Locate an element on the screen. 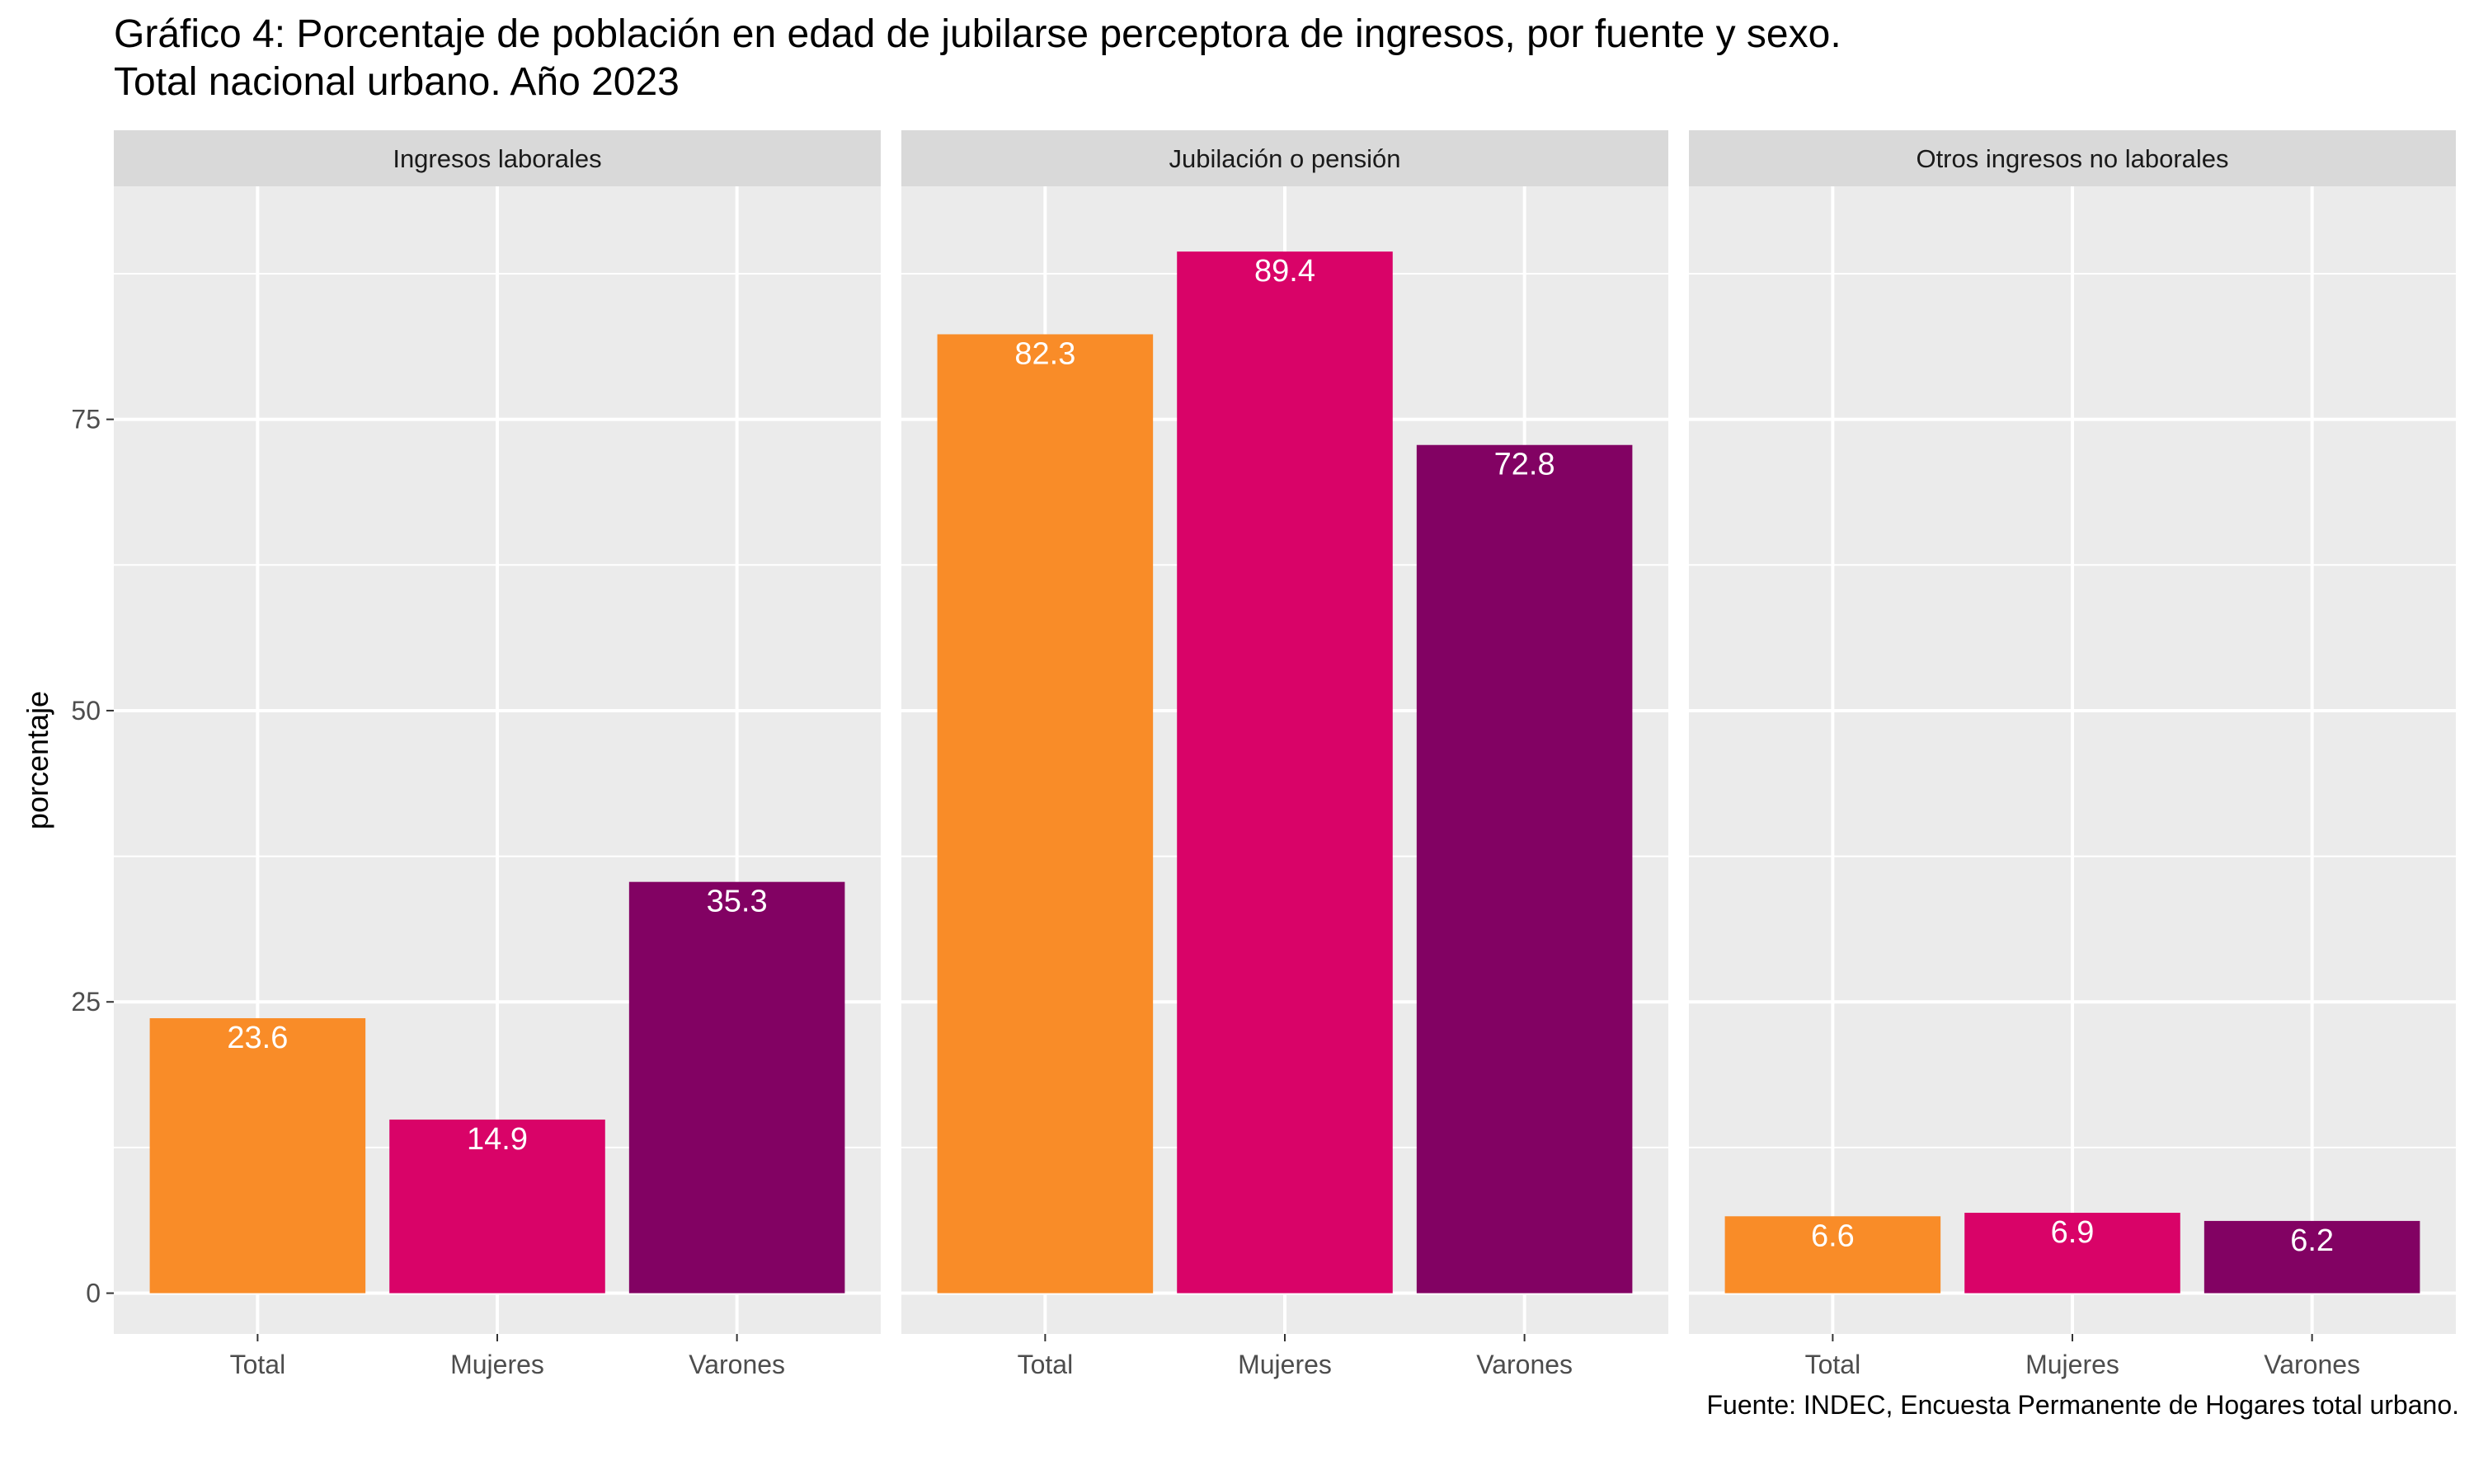  y-tick-label: 50 is located at coordinates (86, 711).